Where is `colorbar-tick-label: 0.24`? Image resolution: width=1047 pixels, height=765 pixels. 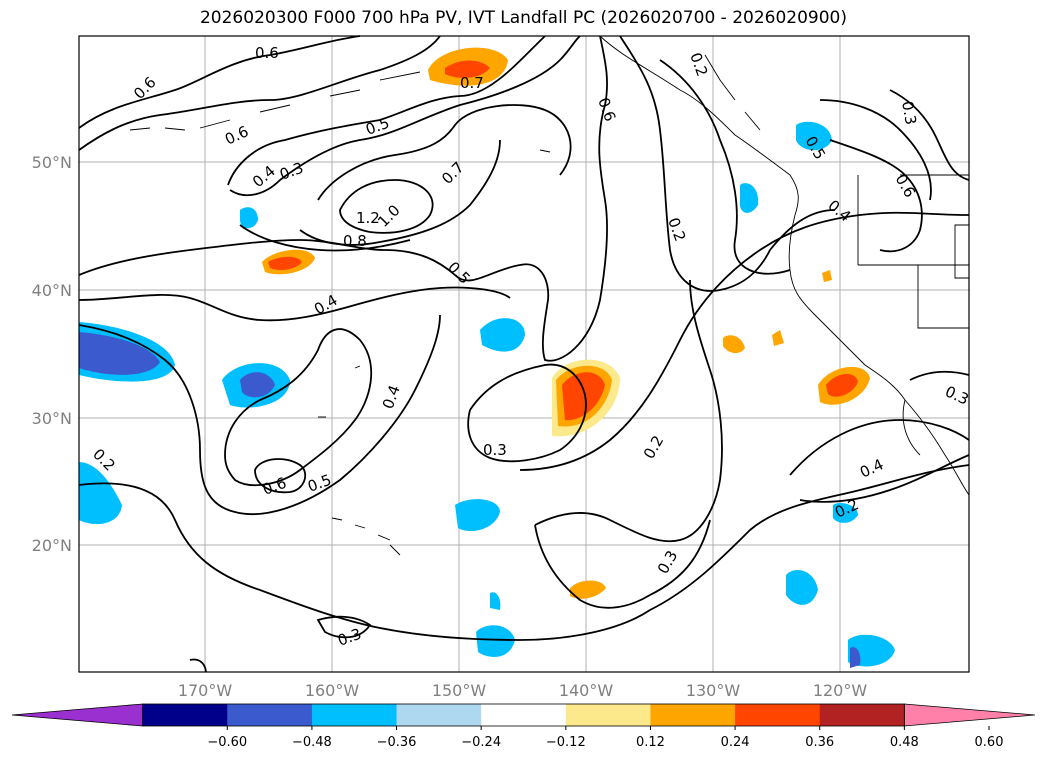
colorbar-tick-label: 0.24 is located at coordinates (735, 742).